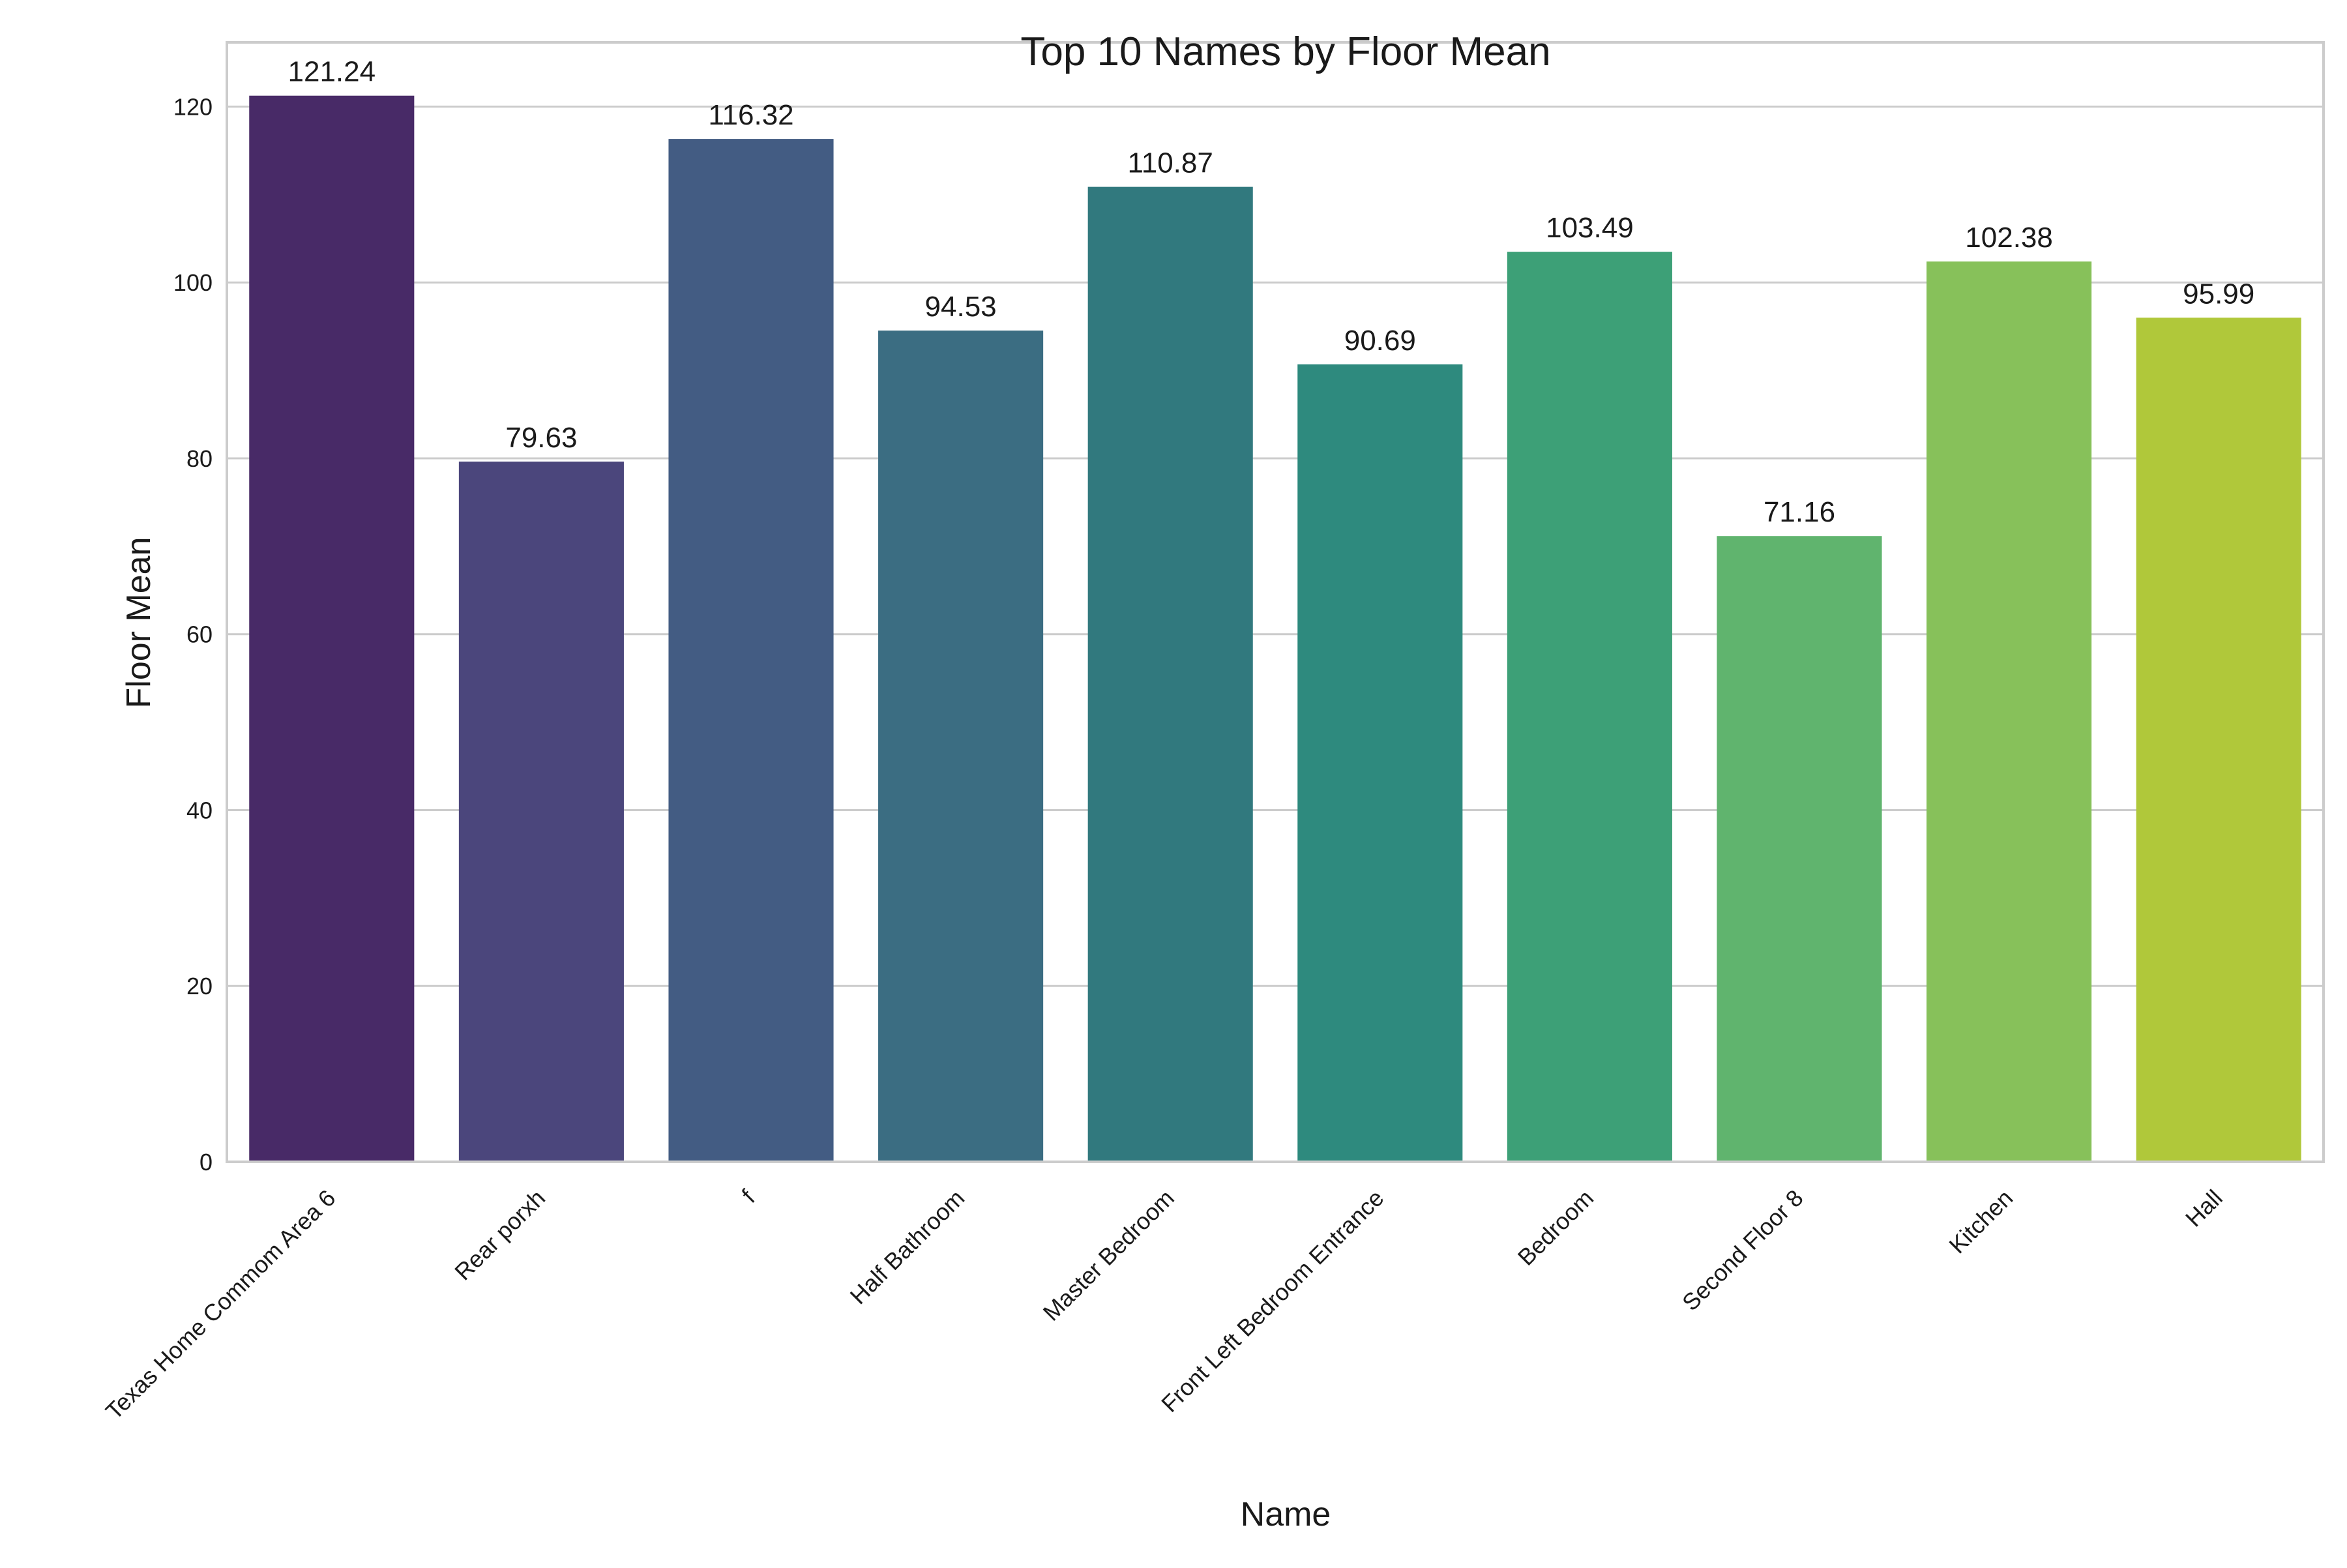 The width and height of the screenshot is (2347, 1568). Describe the element at coordinates (2009, 238) in the screenshot. I see `bar-value-label: 102.38` at that location.